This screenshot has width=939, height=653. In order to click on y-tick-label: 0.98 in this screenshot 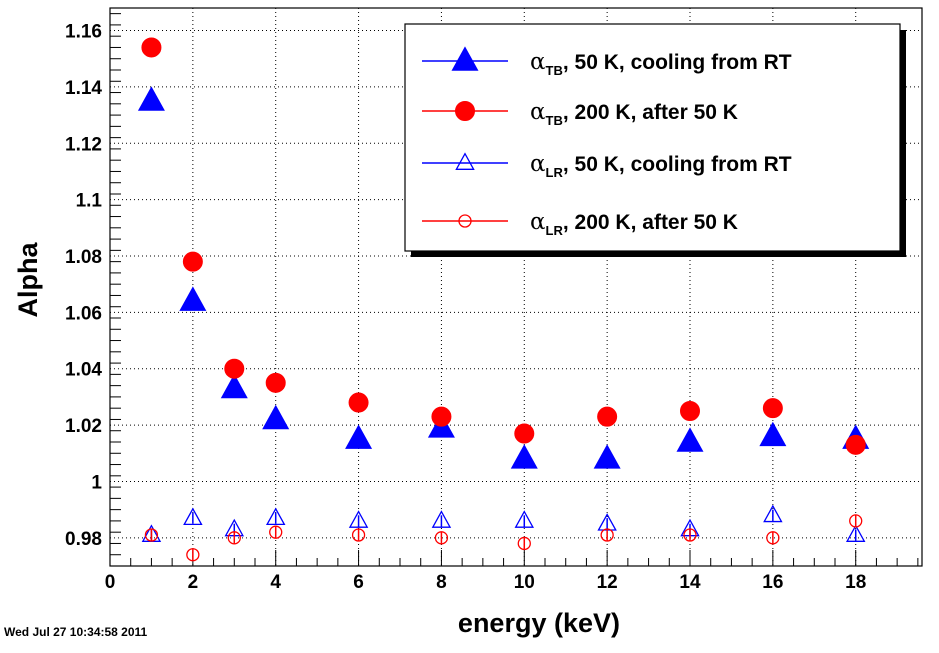, I will do `click(83, 539)`.